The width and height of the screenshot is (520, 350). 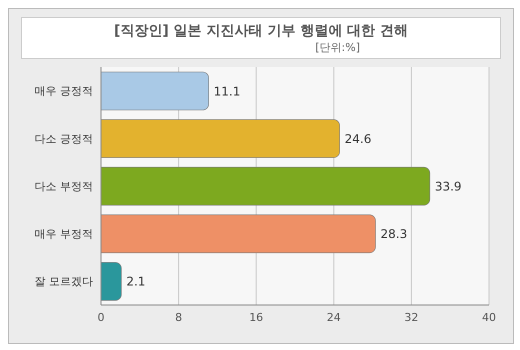 What do you see at coordinates (394, 234) in the screenshot?
I see `data-label: 28.3` at bounding box center [394, 234].